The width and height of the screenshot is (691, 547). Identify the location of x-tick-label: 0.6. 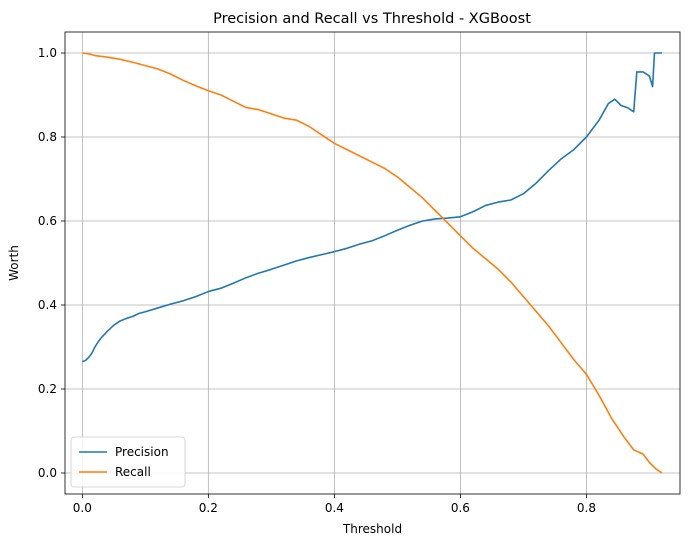
(460, 508).